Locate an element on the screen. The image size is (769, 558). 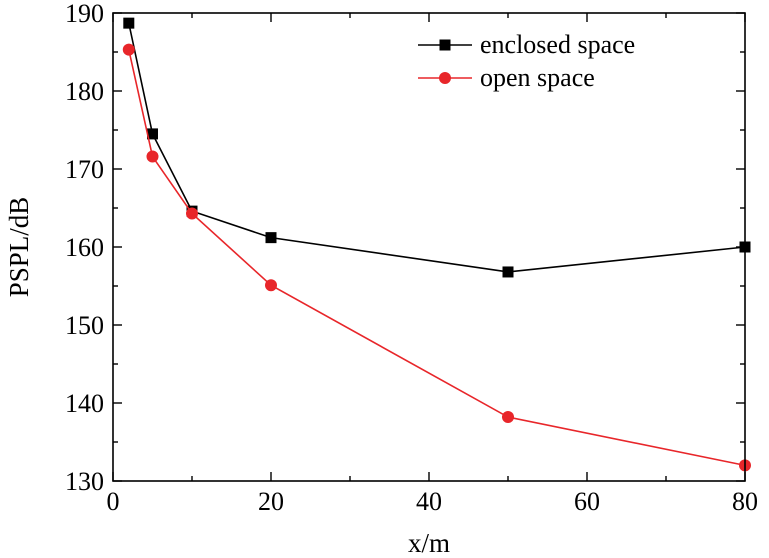
y-tick-label: 150 is located at coordinates (84, 325).